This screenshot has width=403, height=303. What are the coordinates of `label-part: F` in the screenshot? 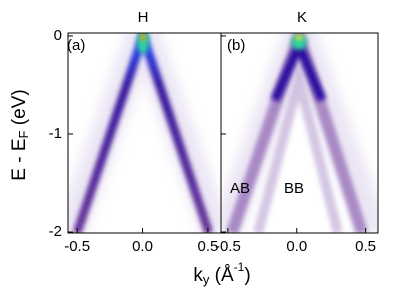 It's located at (23, 134).